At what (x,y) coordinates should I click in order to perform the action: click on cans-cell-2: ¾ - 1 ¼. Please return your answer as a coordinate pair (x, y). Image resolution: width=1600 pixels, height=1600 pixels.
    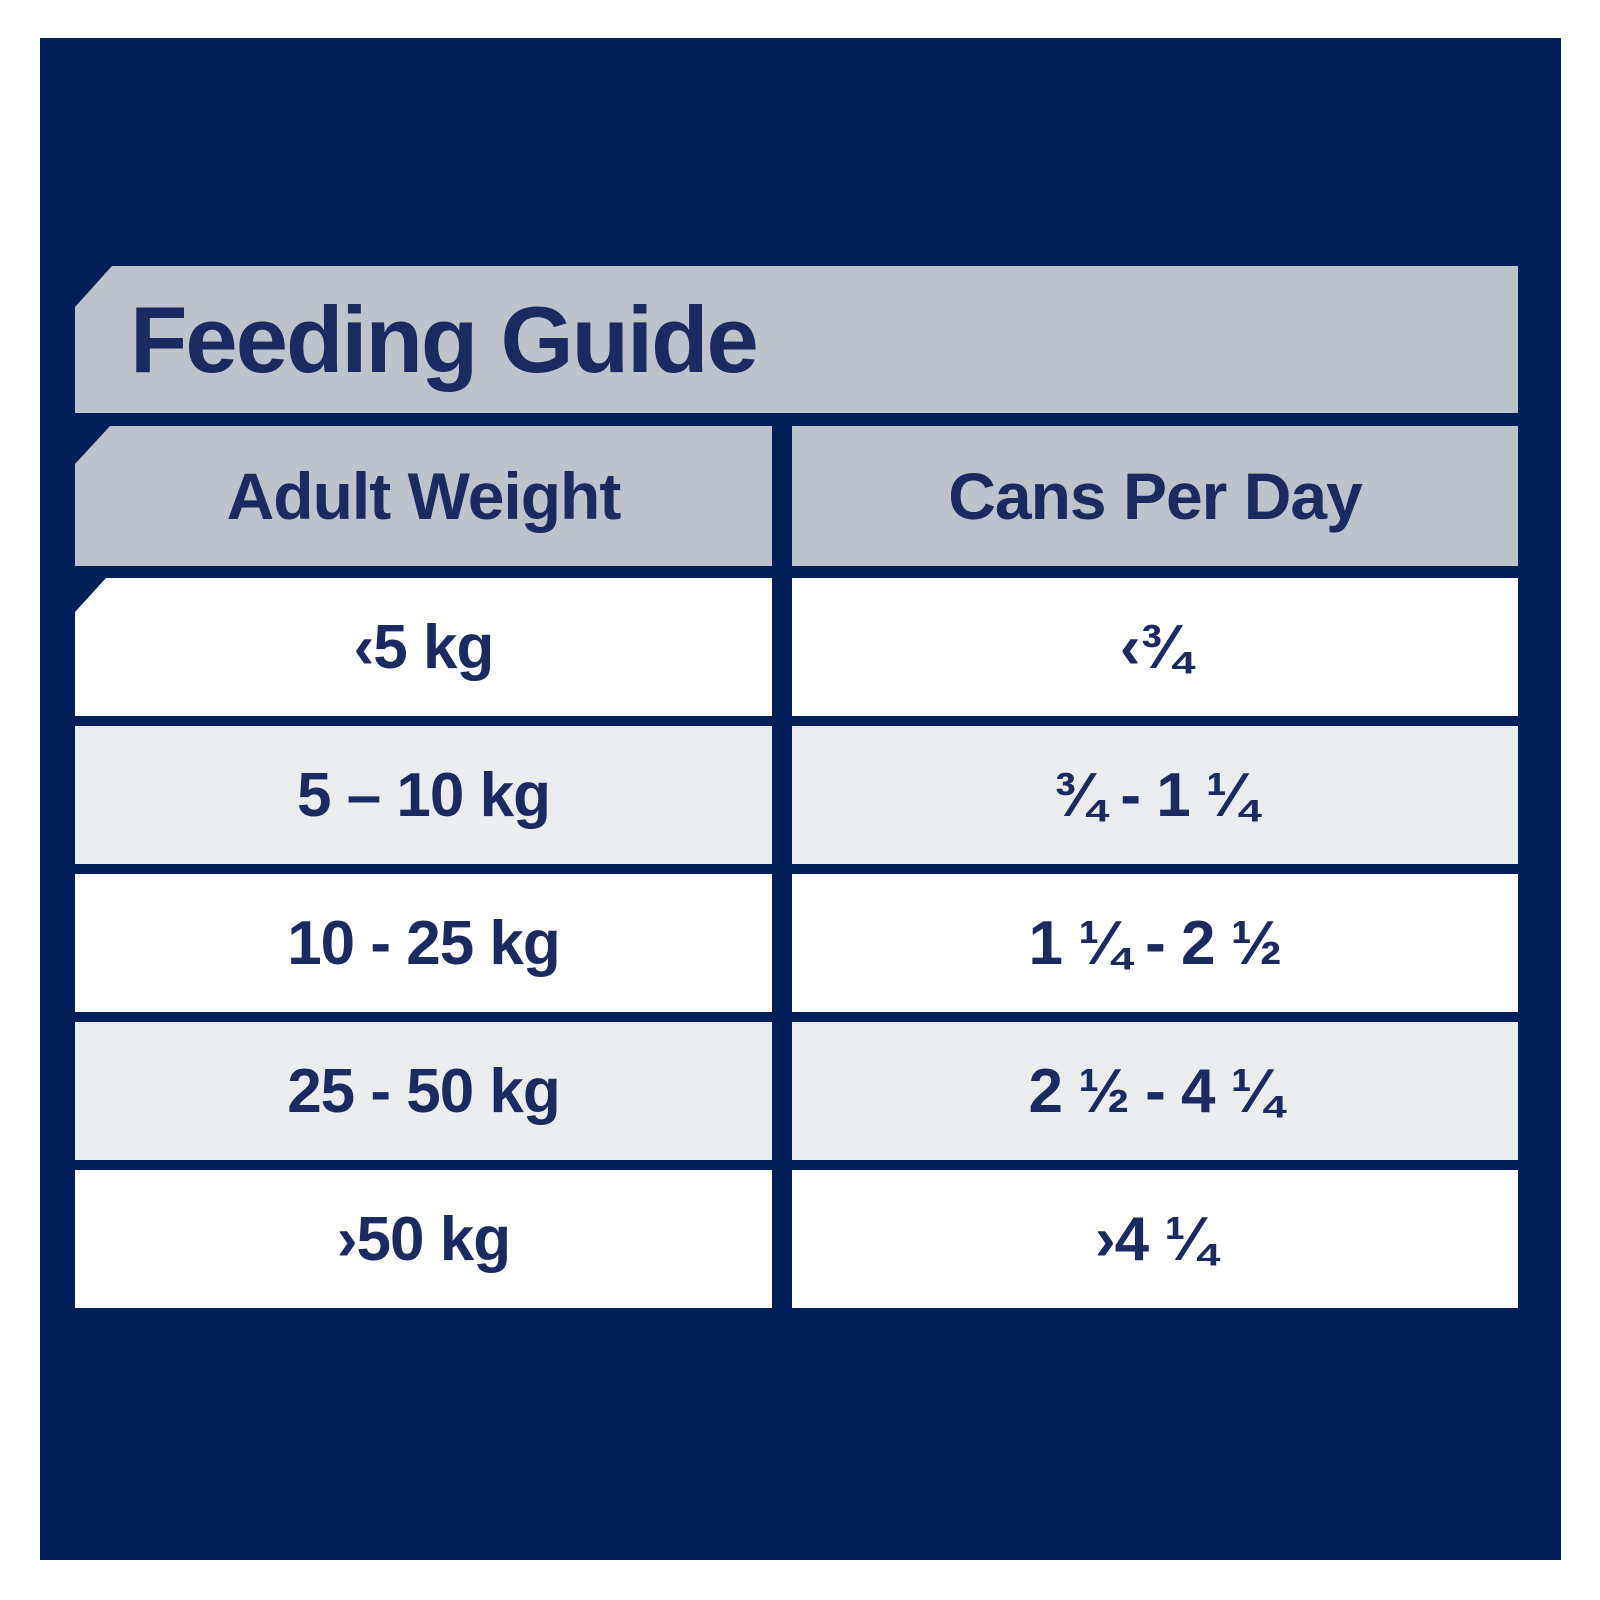
    Looking at the image, I should click on (1155, 795).